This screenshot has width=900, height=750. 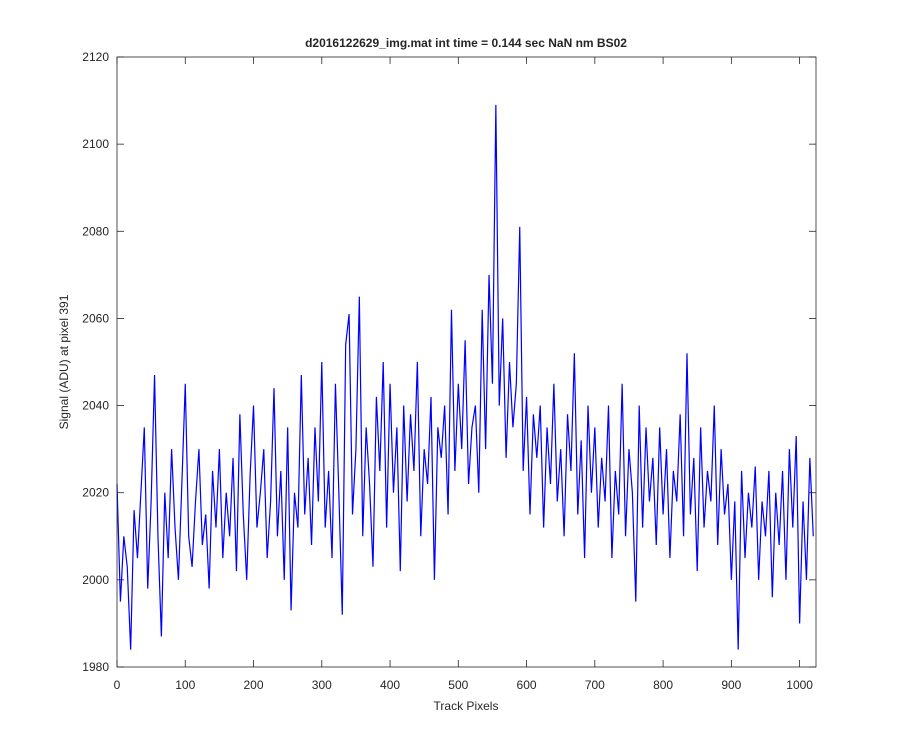 I want to click on x-tick-label: 800, so click(x=663, y=685).